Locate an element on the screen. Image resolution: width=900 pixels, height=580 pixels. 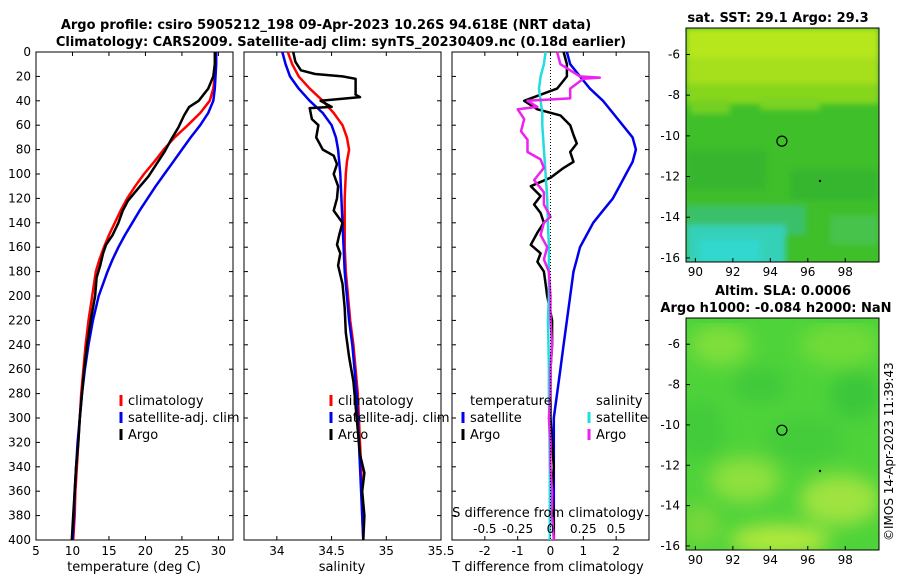
temperature-xtick-label: 10 is located at coordinates (72, 551).